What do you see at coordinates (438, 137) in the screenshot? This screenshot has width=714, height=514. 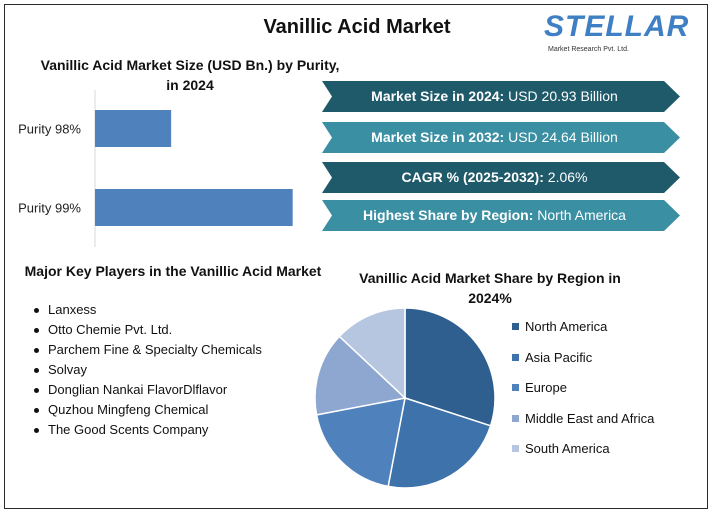 I see `stat-label: Market Size in 2032:` at bounding box center [438, 137].